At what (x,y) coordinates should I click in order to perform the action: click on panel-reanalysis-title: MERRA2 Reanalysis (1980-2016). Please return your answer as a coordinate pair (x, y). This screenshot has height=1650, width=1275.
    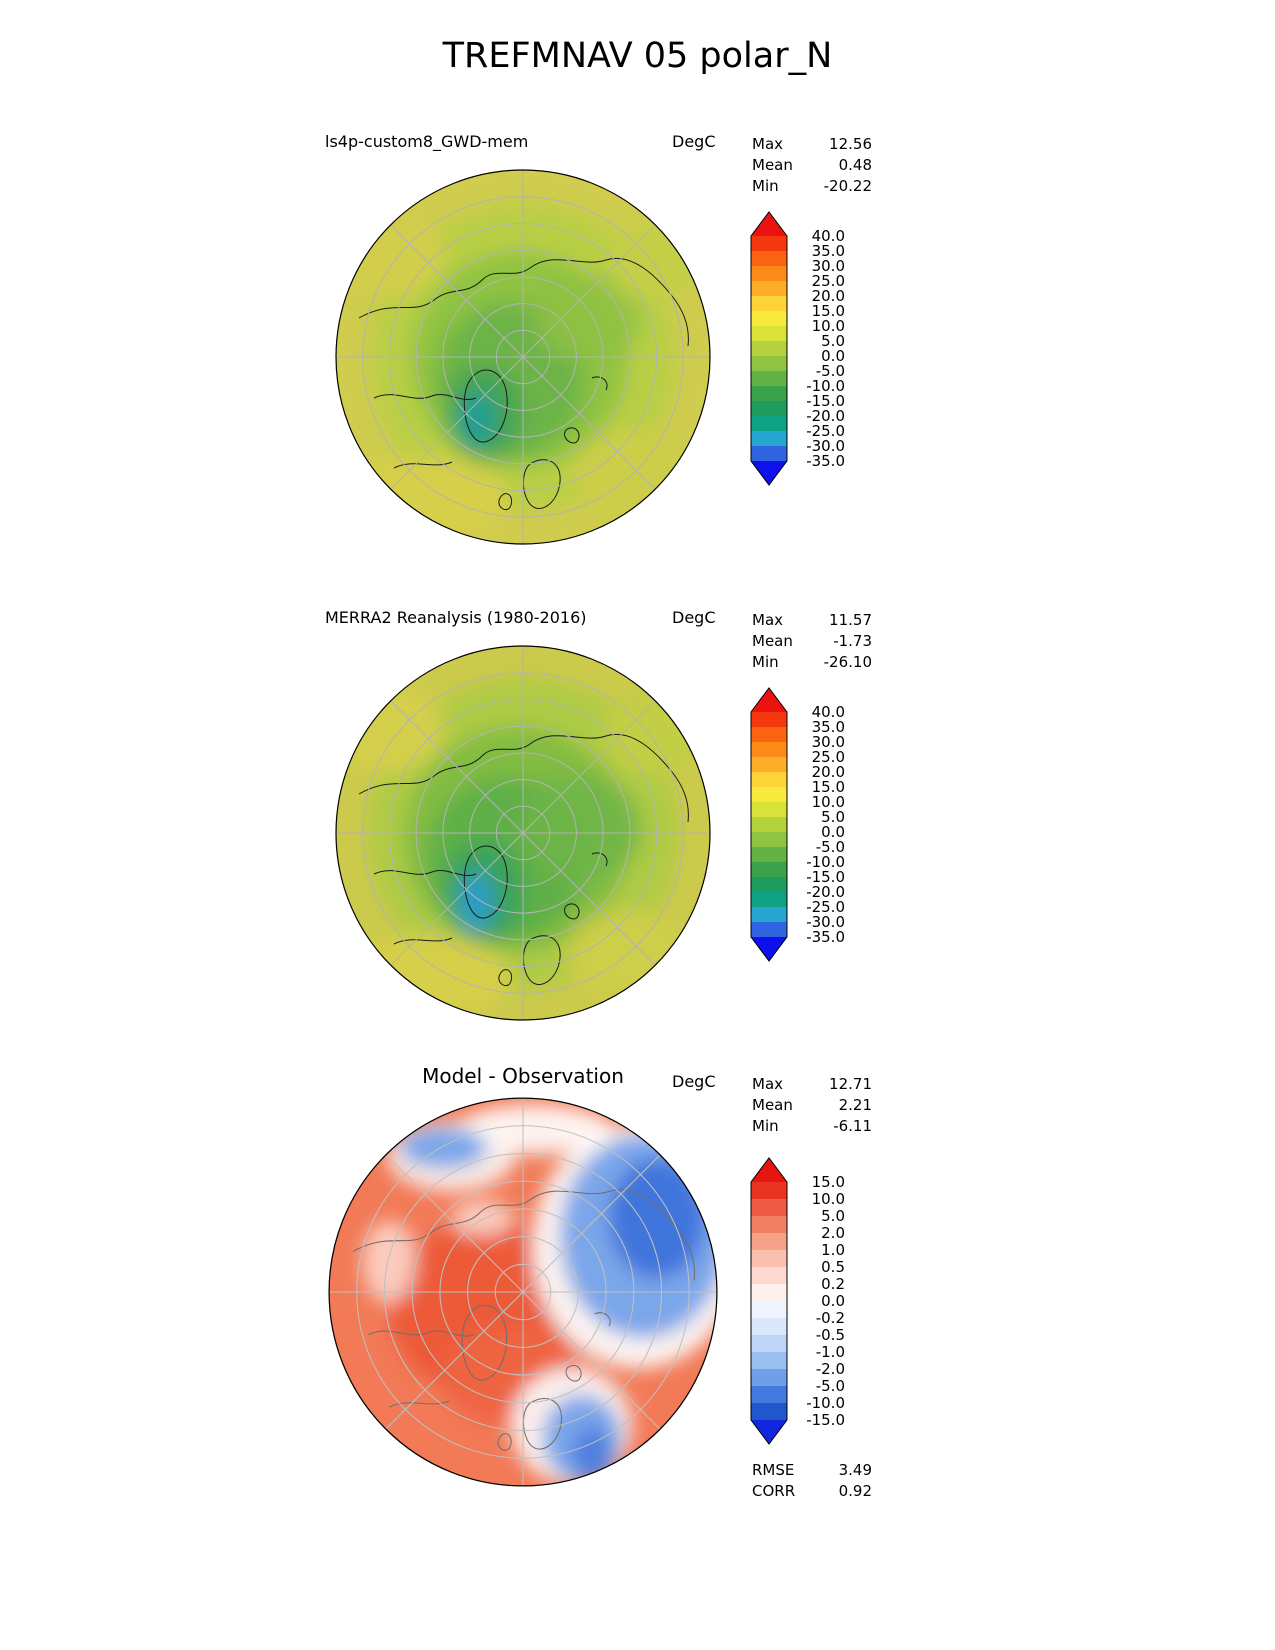
    Looking at the image, I should click on (456, 617).